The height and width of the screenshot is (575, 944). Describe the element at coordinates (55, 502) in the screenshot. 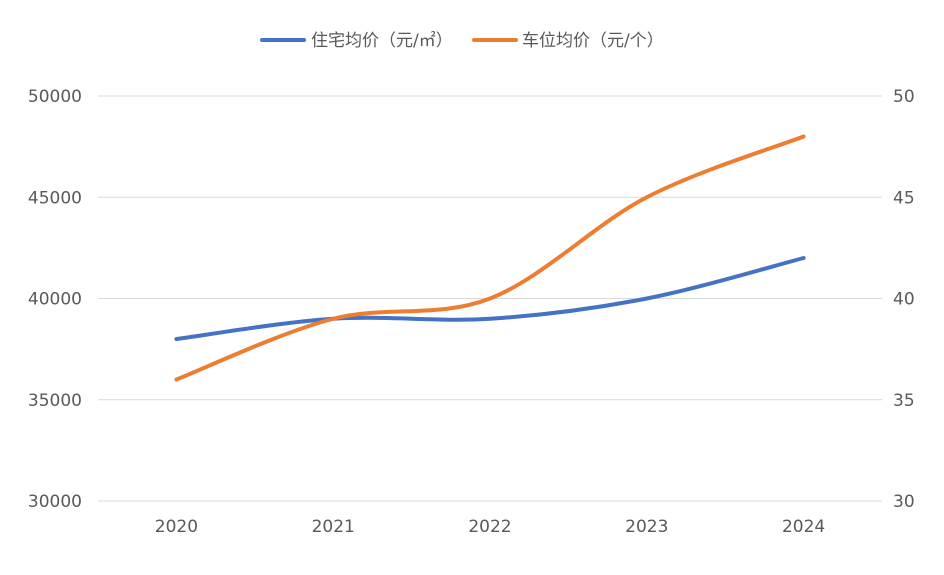

I see `y-left-tick-label: 30000` at that location.